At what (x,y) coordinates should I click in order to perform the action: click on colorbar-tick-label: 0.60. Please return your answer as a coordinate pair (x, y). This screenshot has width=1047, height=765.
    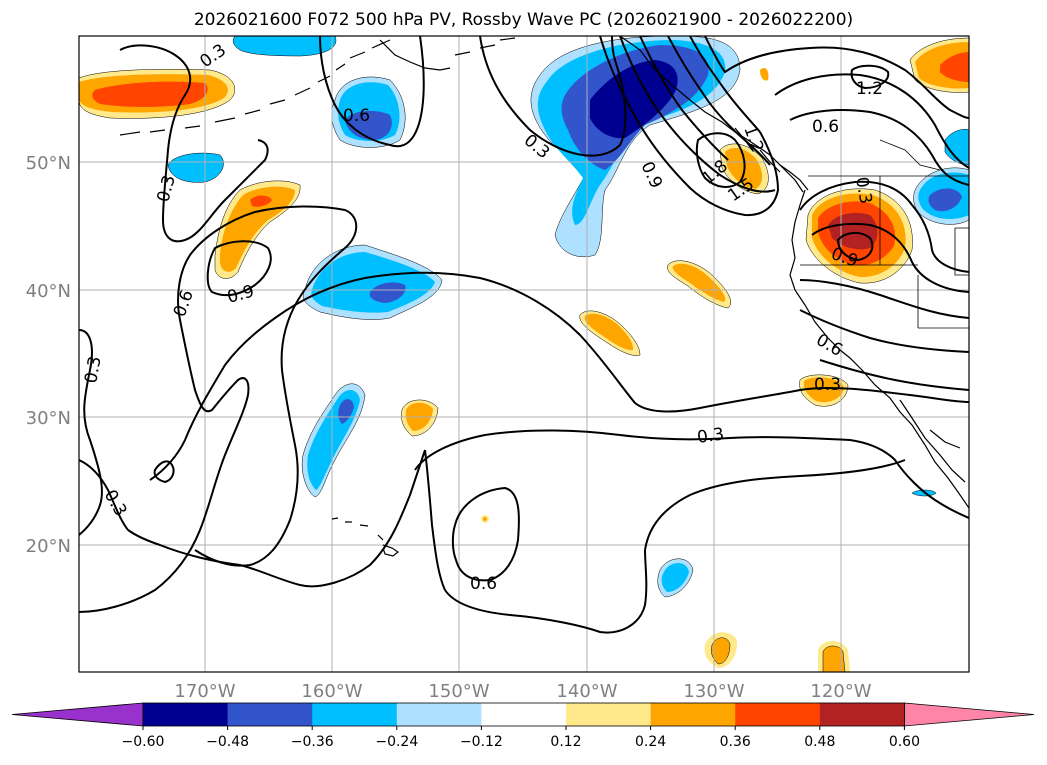
    Looking at the image, I should click on (904, 742).